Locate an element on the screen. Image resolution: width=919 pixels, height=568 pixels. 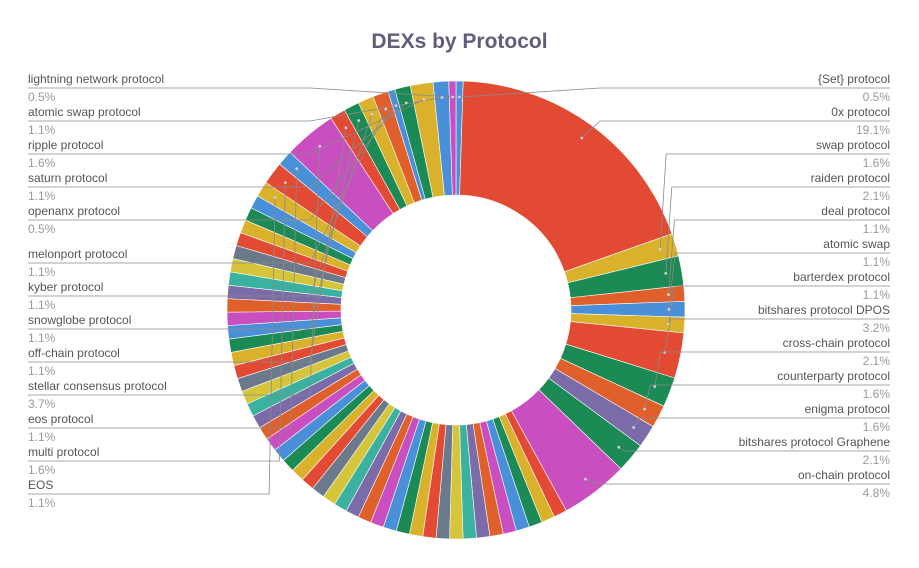
slice-label: deal protocol is located at coordinates (855, 211).